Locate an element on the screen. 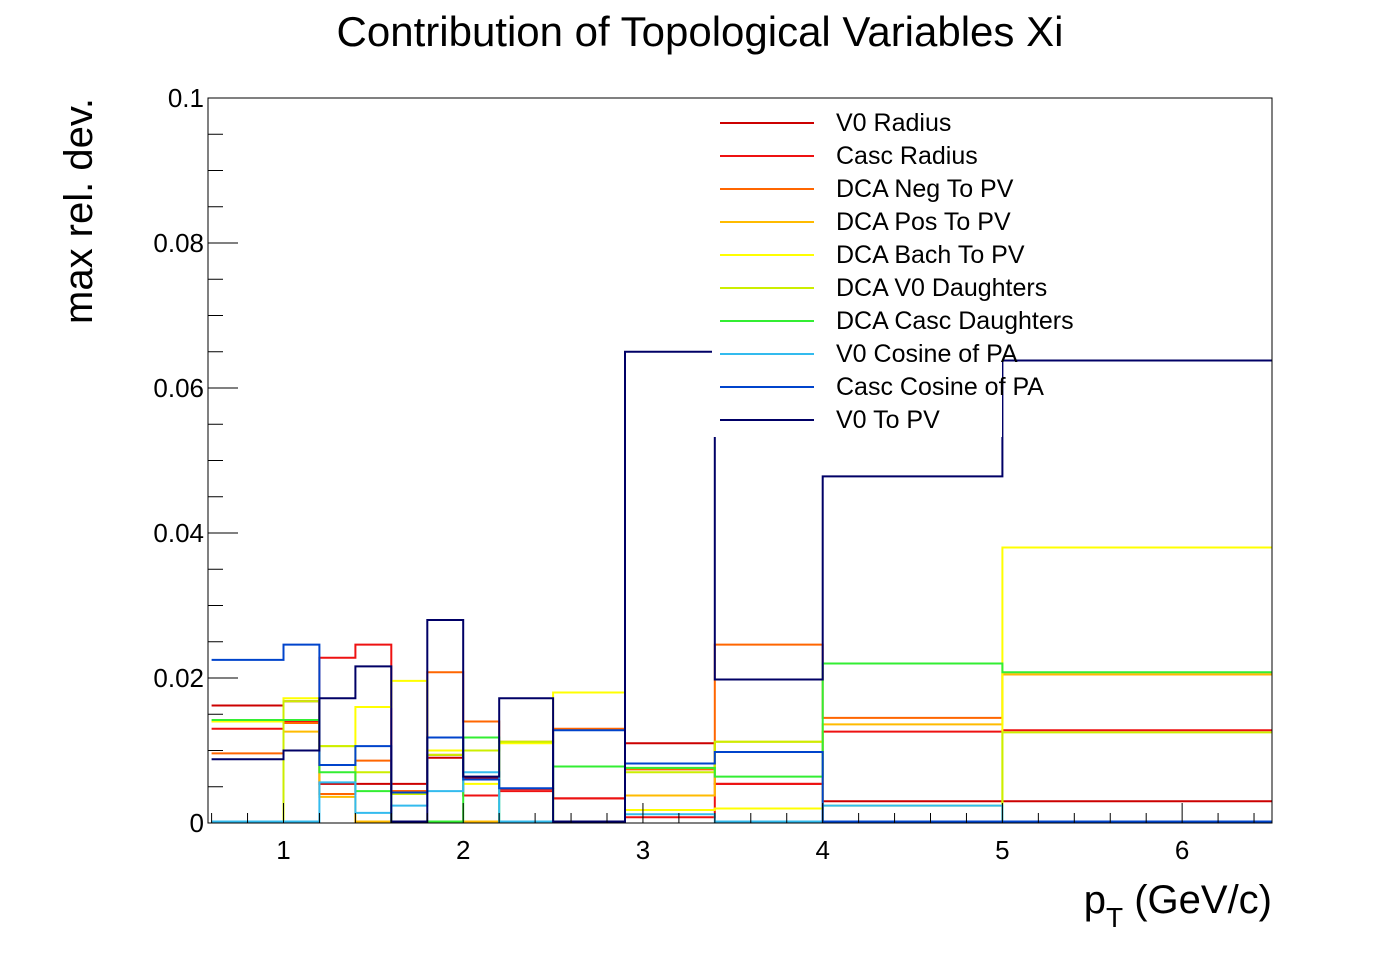 The height and width of the screenshot is (973, 1398). legend-item-label: DCA Bach To PV is located at coordinates (930, 255).